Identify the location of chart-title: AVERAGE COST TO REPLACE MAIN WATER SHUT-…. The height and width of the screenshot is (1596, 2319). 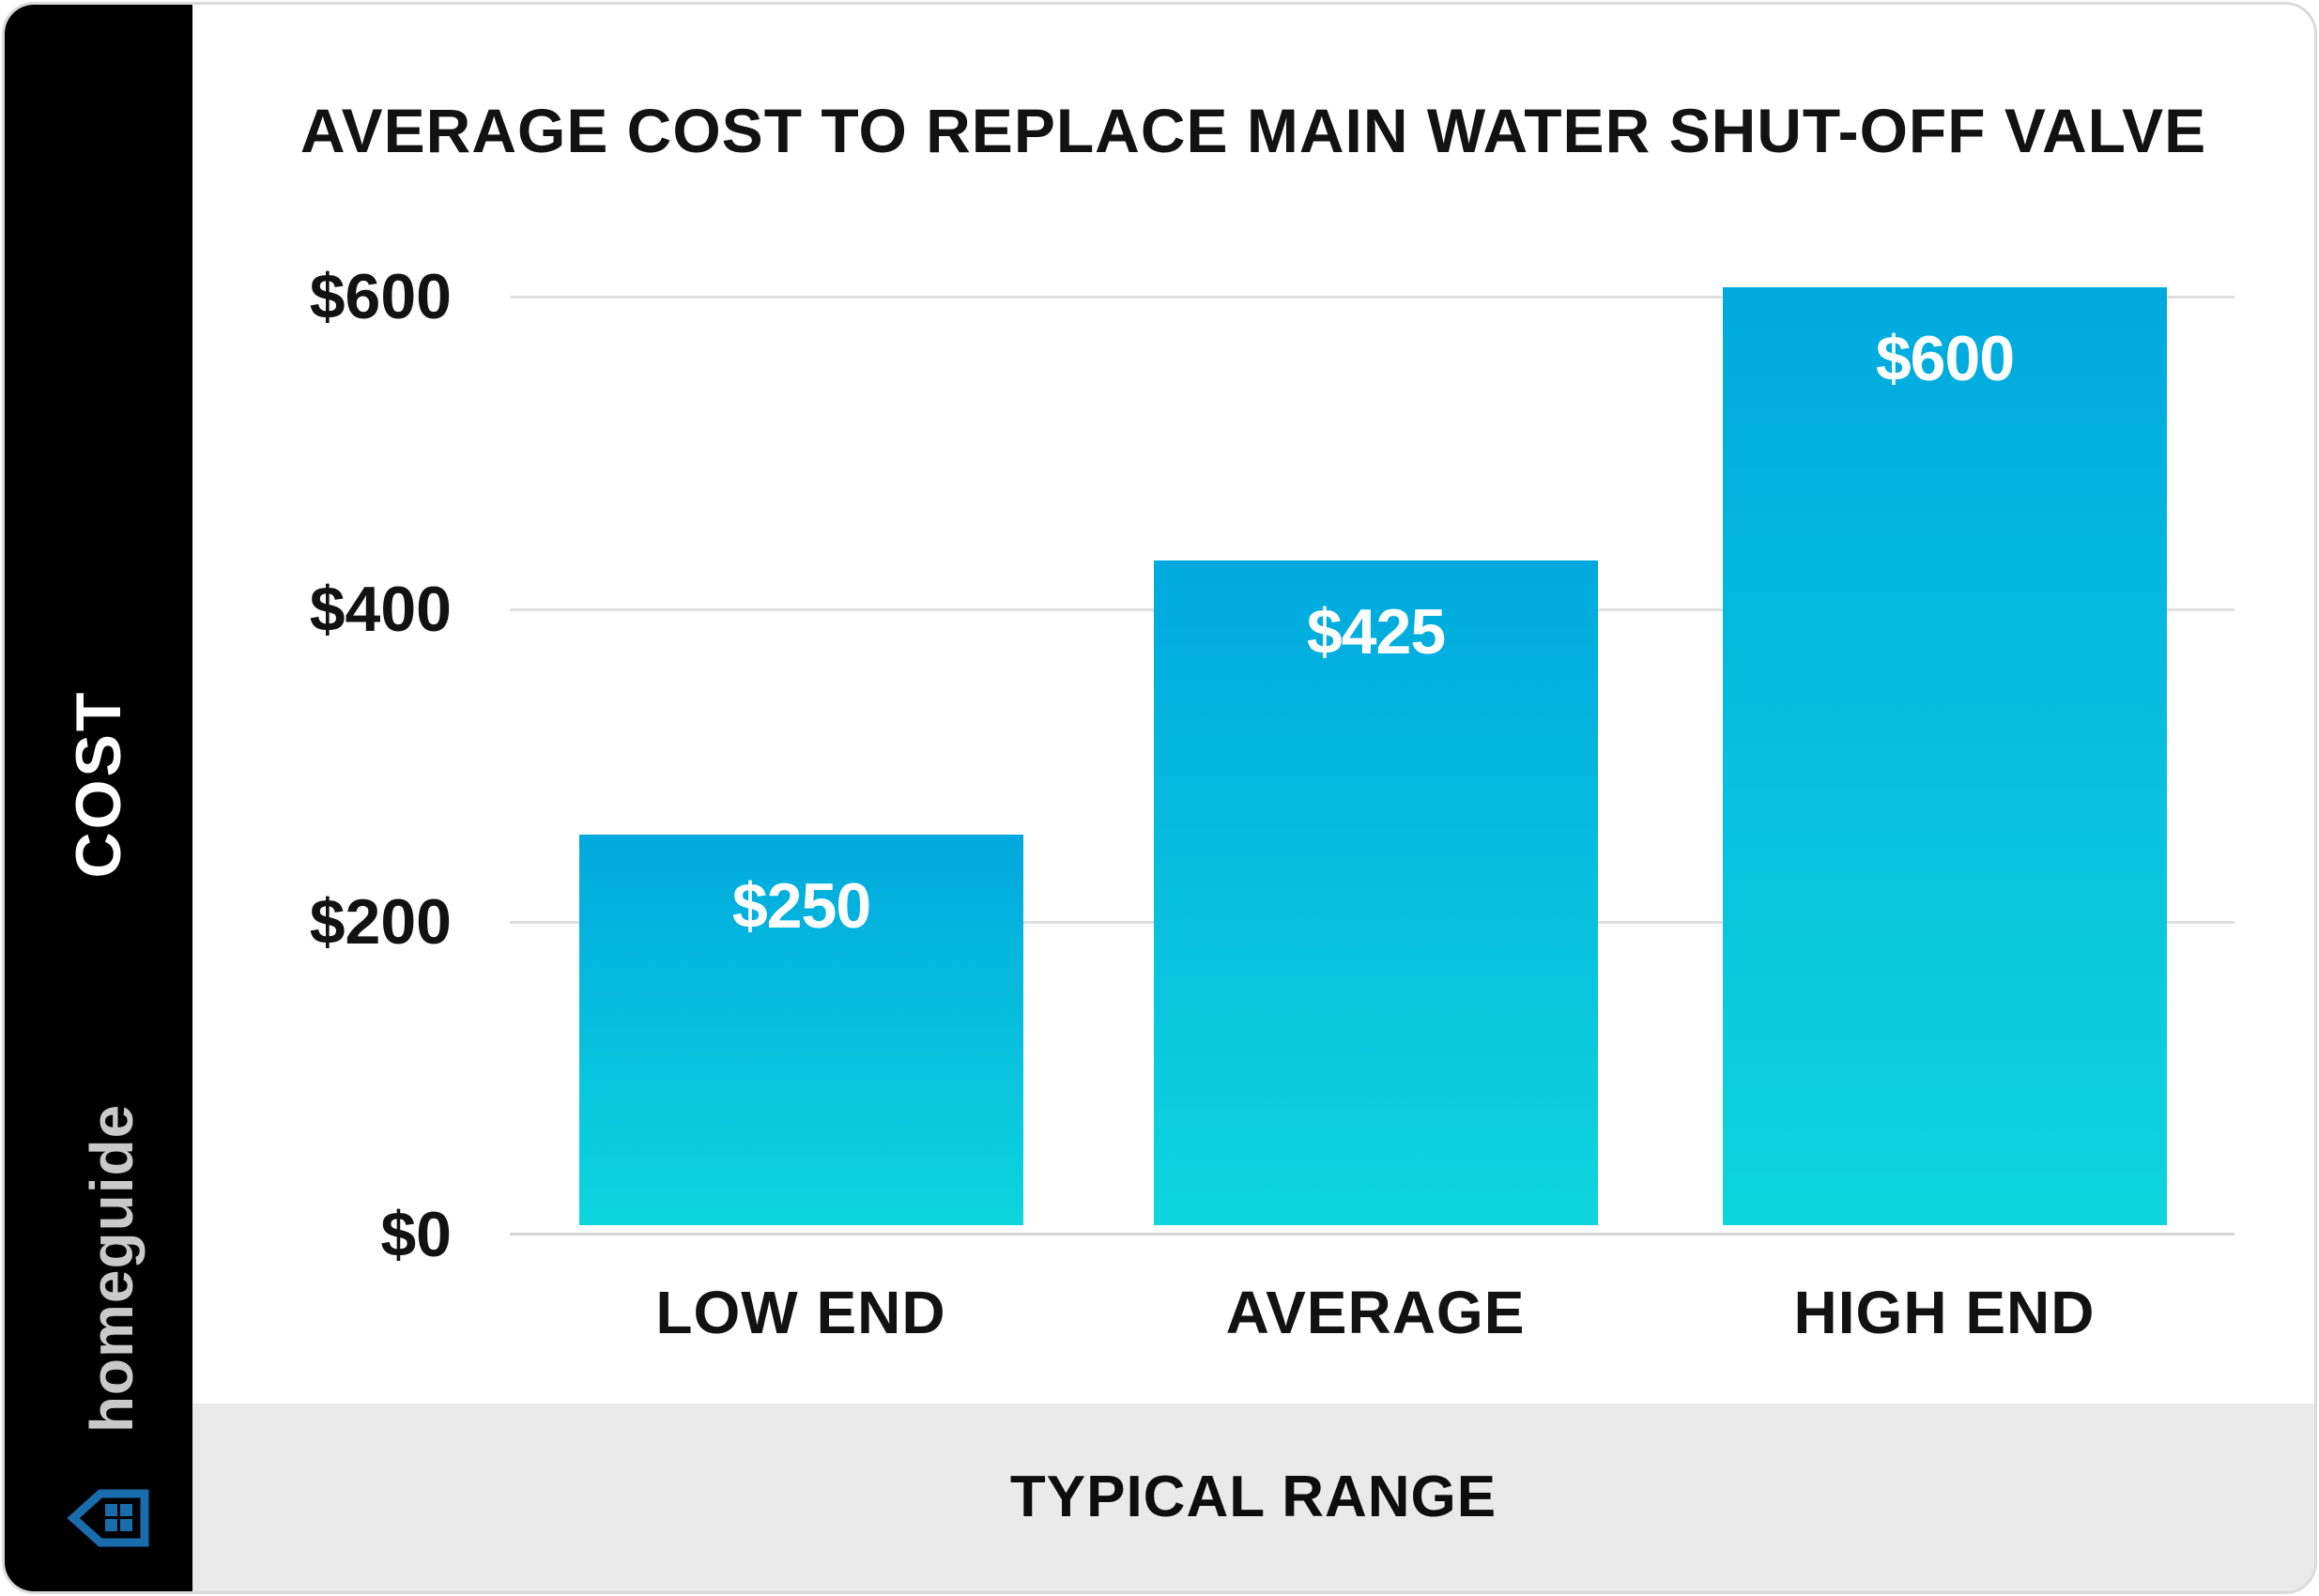
(1253, 130).